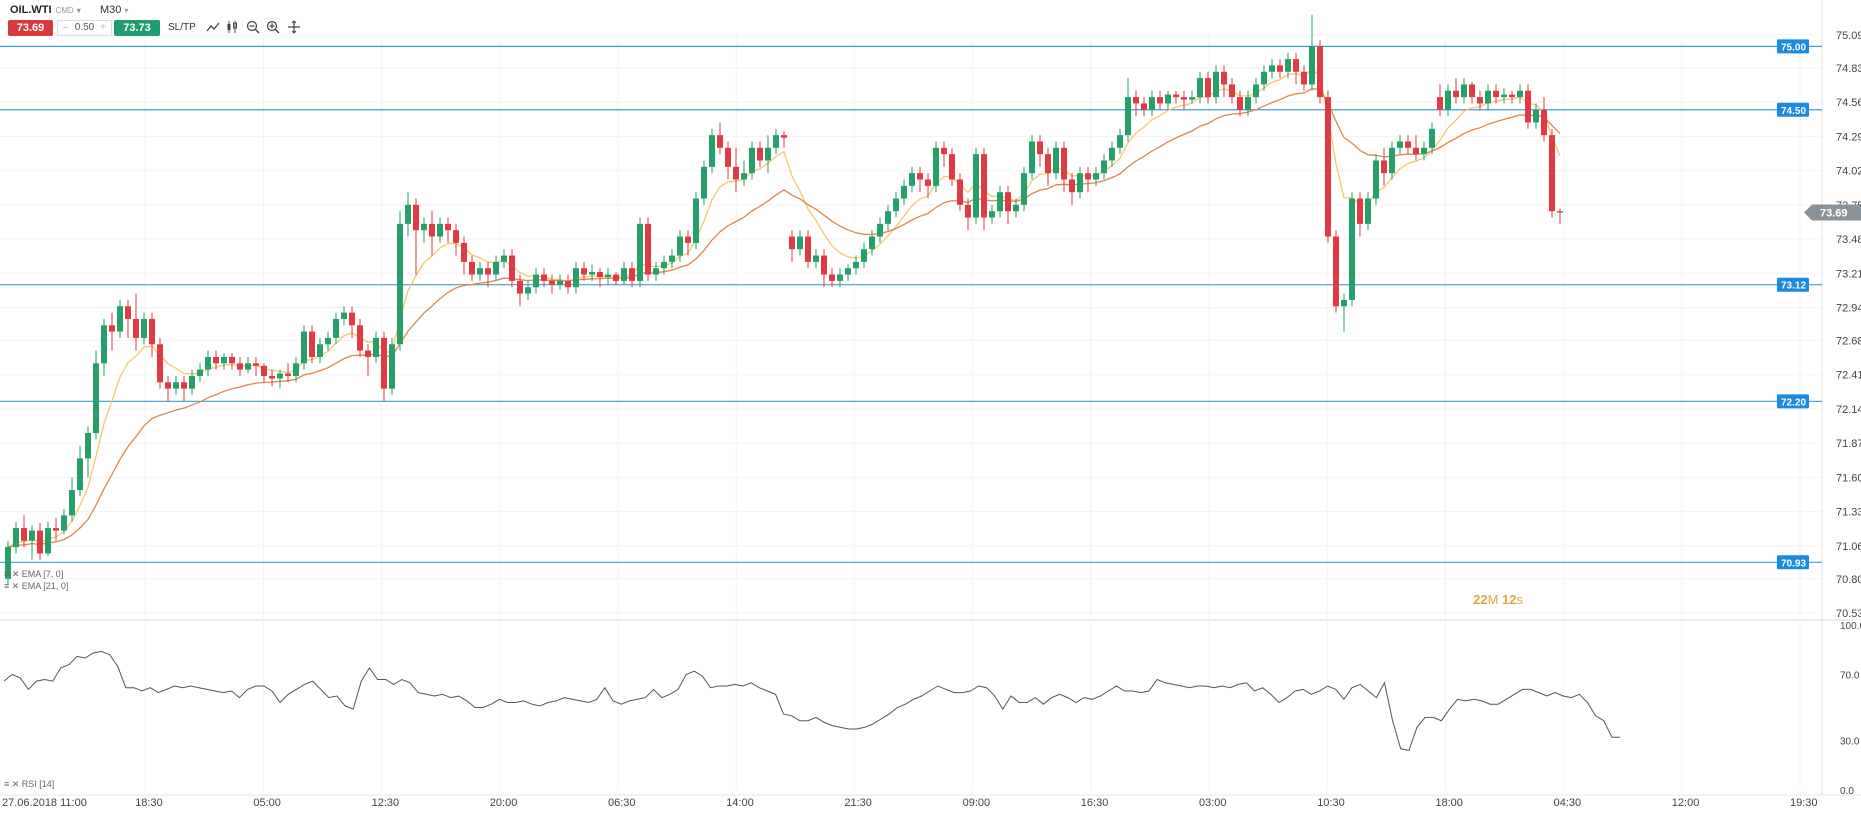  What do you see at coordinates (34, 574) in the screenshot?
I see `ema-fast-legend: ≡ ✕ EMA [7, 0]` at bounding box center [34, 574].